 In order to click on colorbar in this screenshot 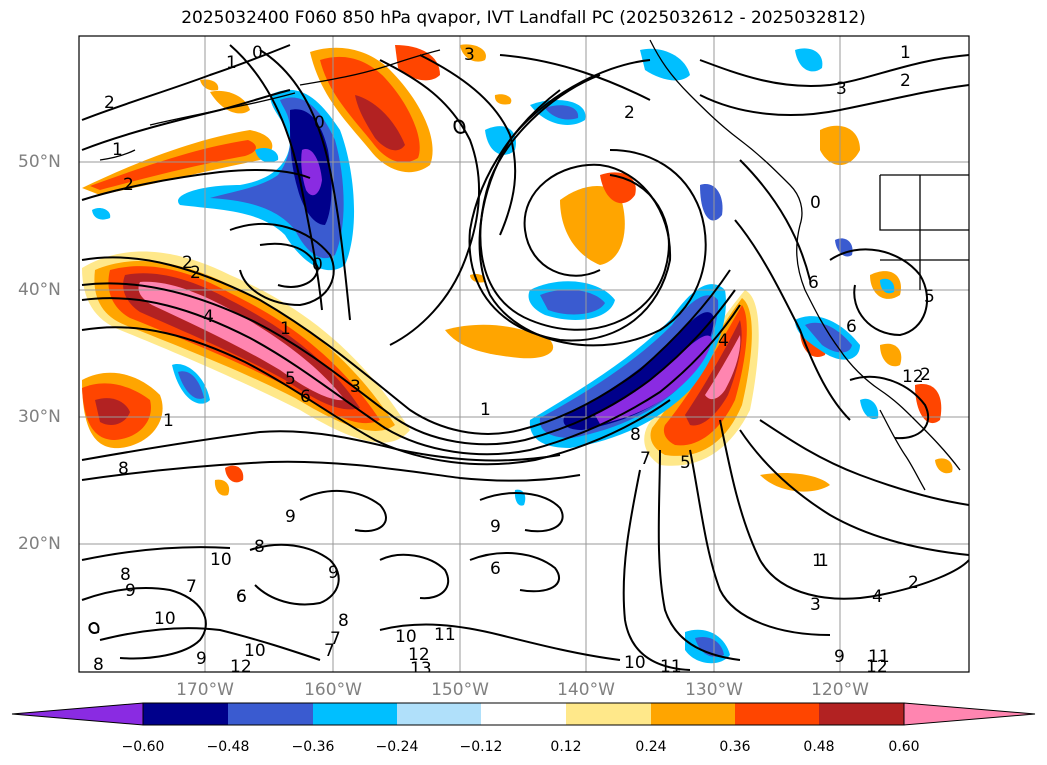, I will do `click(523, 714)`.